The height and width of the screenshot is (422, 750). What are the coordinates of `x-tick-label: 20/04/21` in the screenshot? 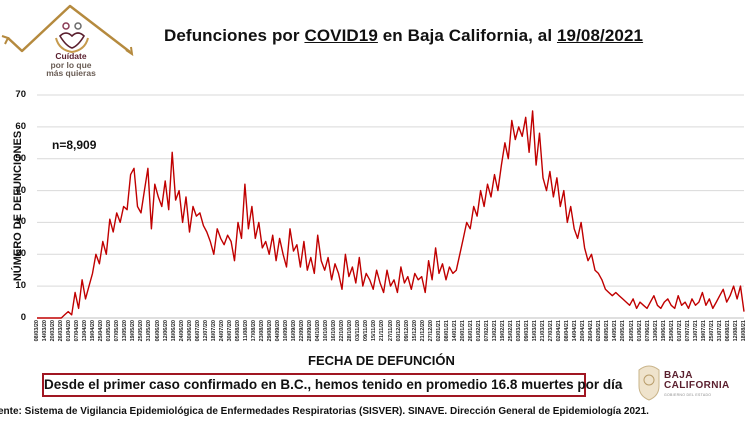 It's located at (583, 331).